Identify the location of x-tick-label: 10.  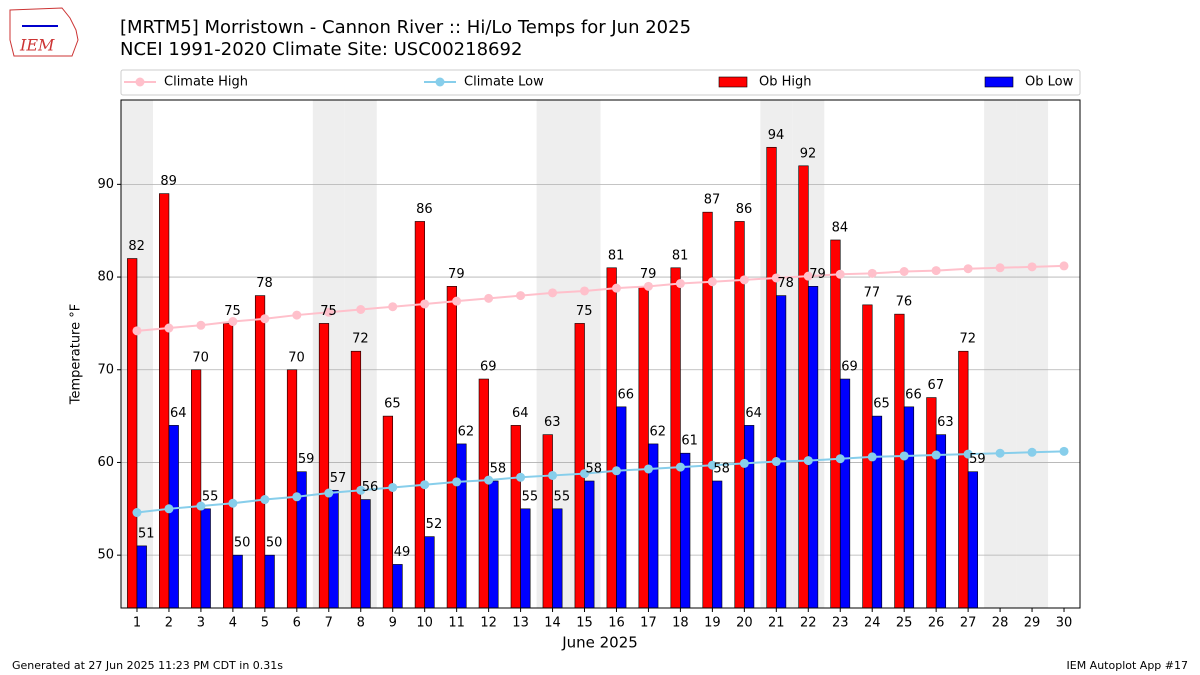
(424, 623).